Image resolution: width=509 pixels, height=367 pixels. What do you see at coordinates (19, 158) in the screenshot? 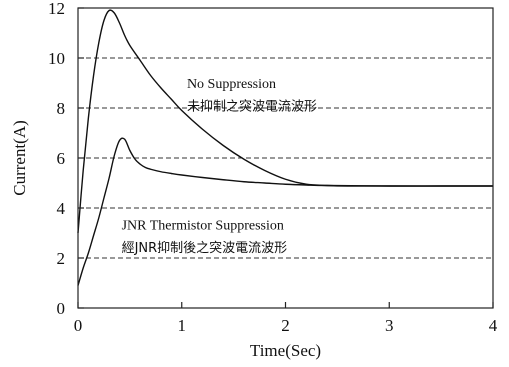
I see `y-axis-title: Current(A)` at bounding box center [19, 158].